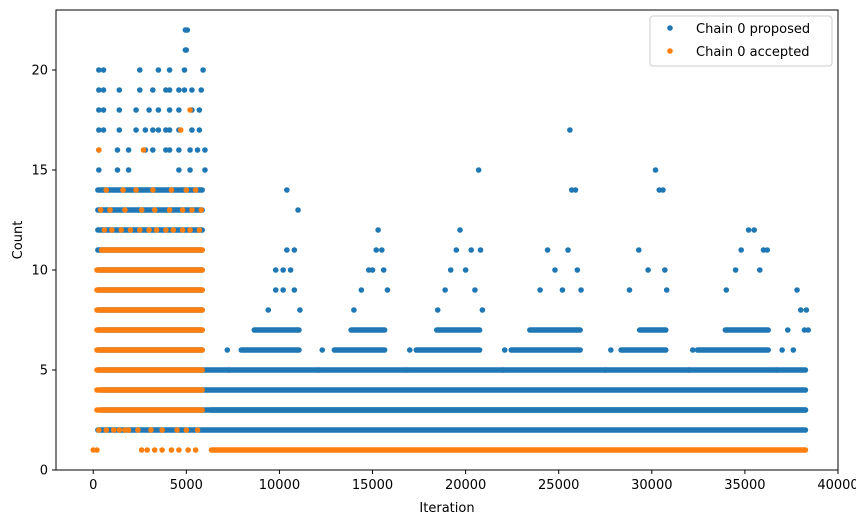 The height and width of the screenshot is (525, 856). Describe the element at coordinates (44, 471) in the screenshot. I see `y-tick-label: 0` at that location.